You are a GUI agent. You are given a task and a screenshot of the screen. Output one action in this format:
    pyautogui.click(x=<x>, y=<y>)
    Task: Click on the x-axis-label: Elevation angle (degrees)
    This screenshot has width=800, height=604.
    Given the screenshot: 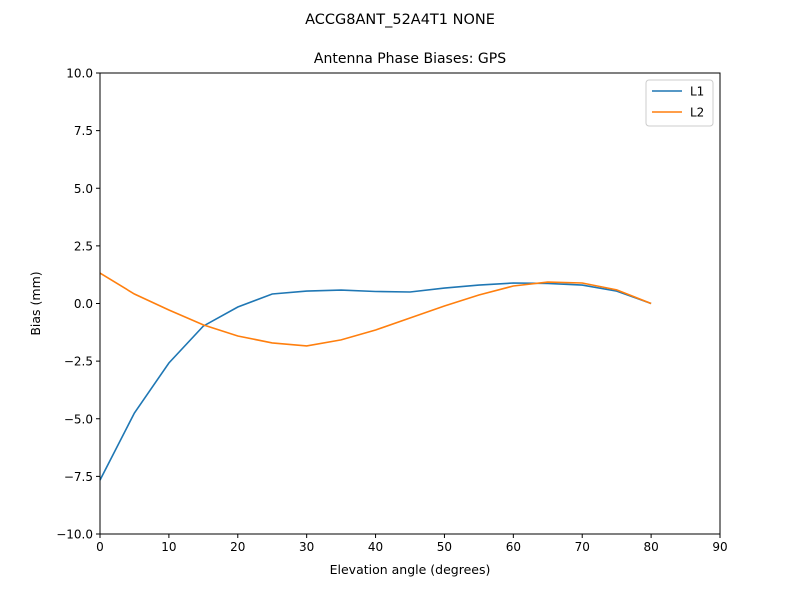 What is the action you would take?
    pyautogui.click(x=410, y=569)
    